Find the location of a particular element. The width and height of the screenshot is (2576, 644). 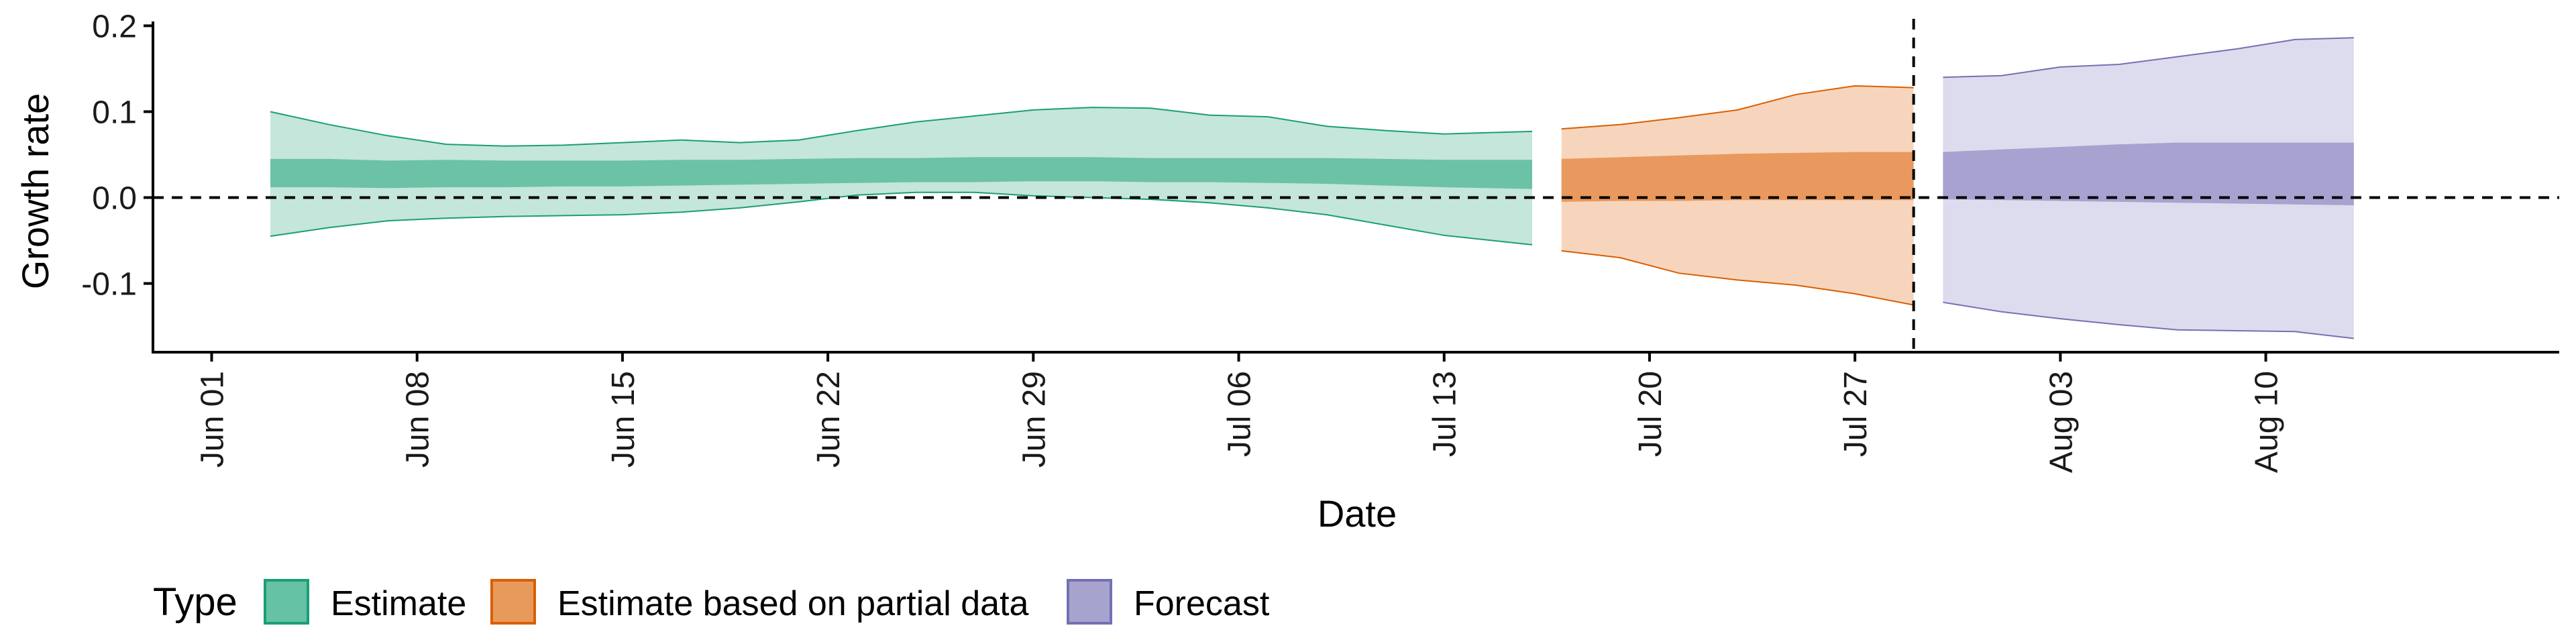

y-tick-label: 0.2 is located at coordinates (114, 26).